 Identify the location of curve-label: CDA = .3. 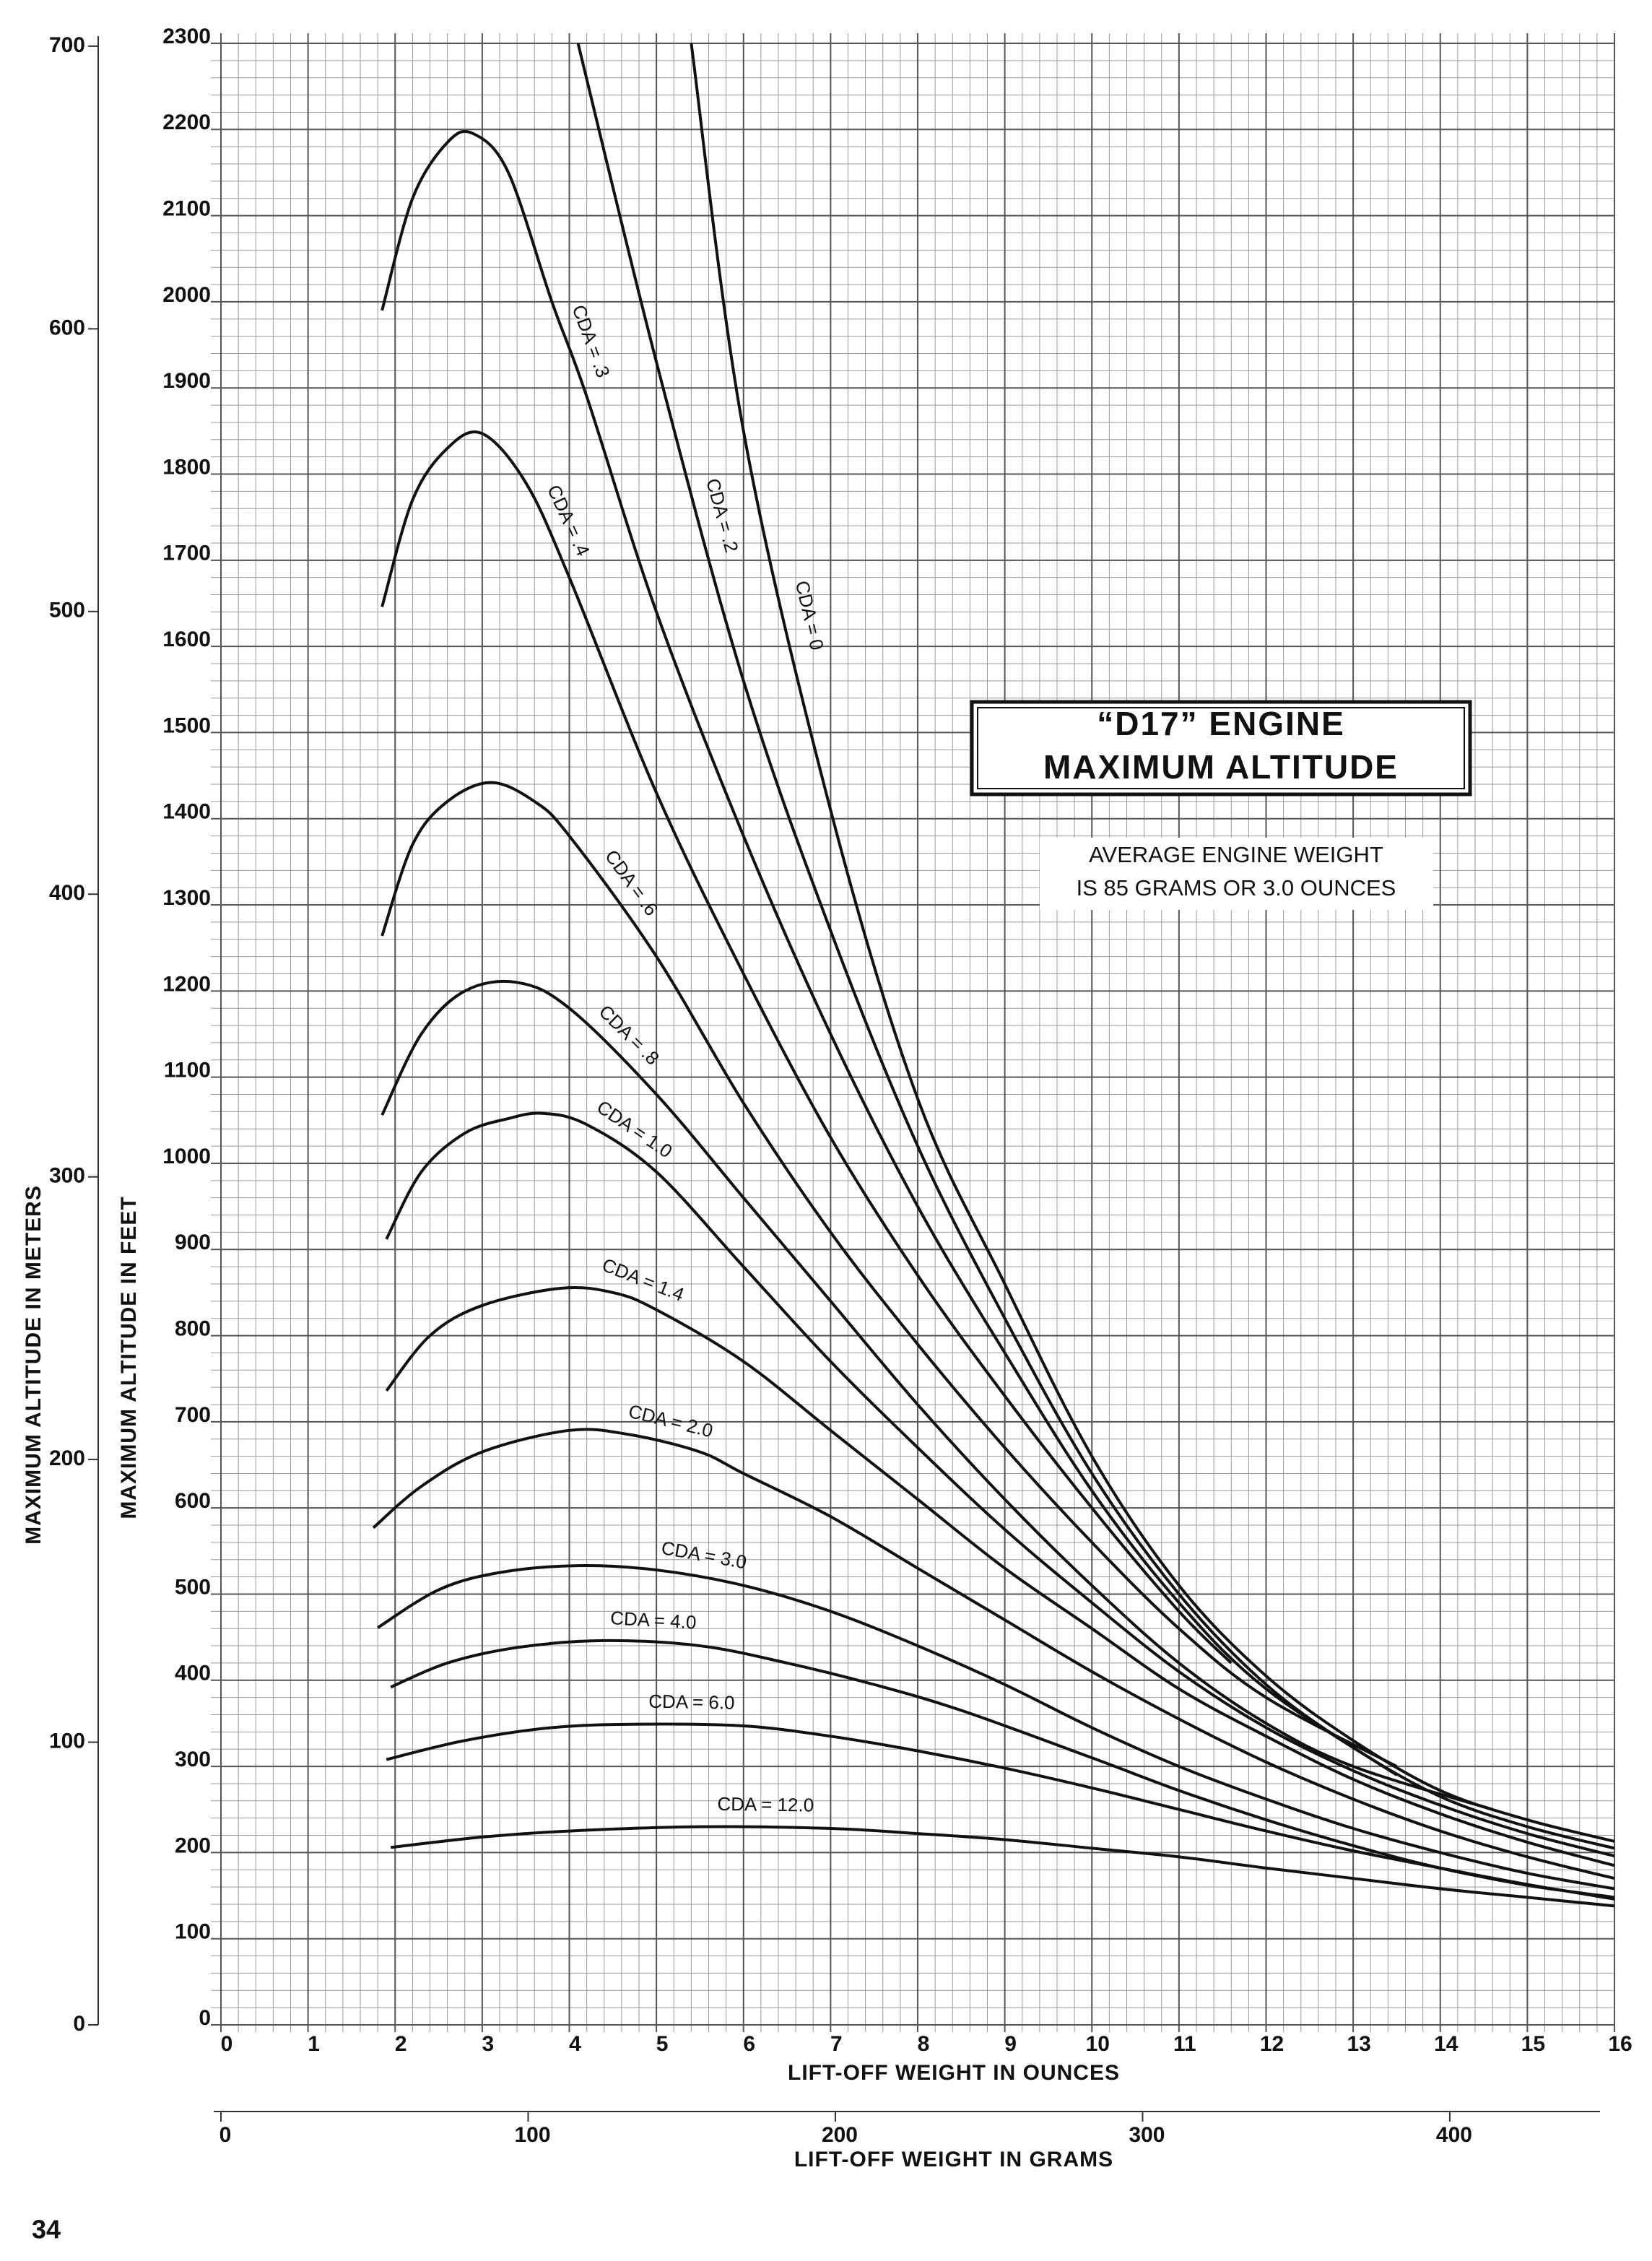
(591, 341).